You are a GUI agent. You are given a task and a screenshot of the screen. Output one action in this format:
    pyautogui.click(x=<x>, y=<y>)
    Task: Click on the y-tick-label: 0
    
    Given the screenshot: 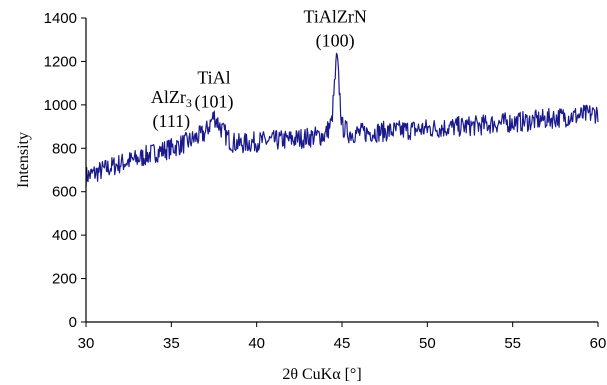 What is the action you would take?
    pyautogui.click(x=73, y=322)
    